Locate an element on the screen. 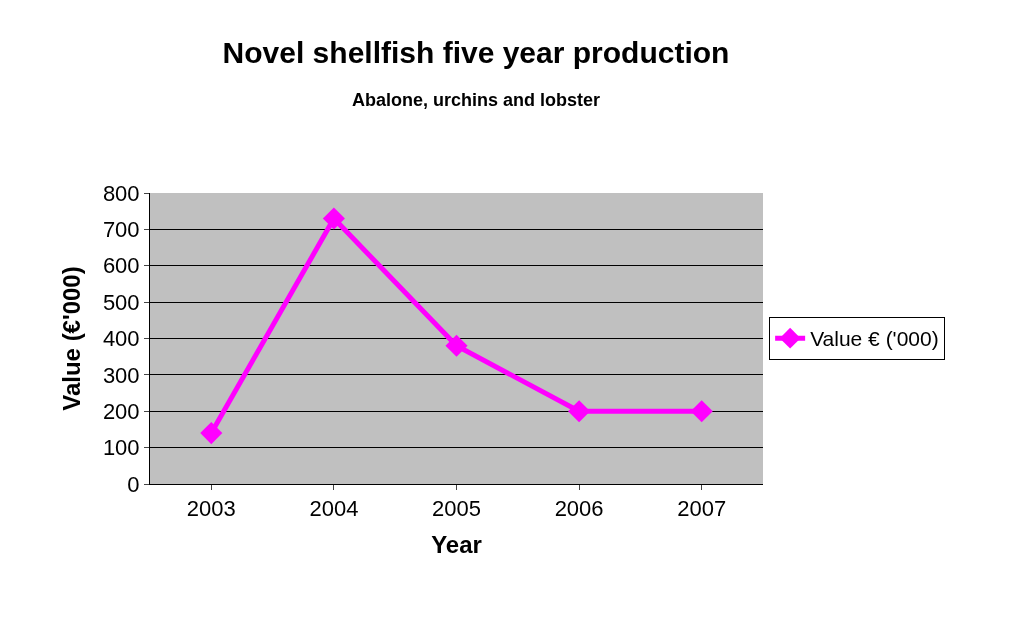 Image resolution: width=1032 pixels, height=620 pixels. x-tick-label: 2003 is located at coordinates (211, 509).